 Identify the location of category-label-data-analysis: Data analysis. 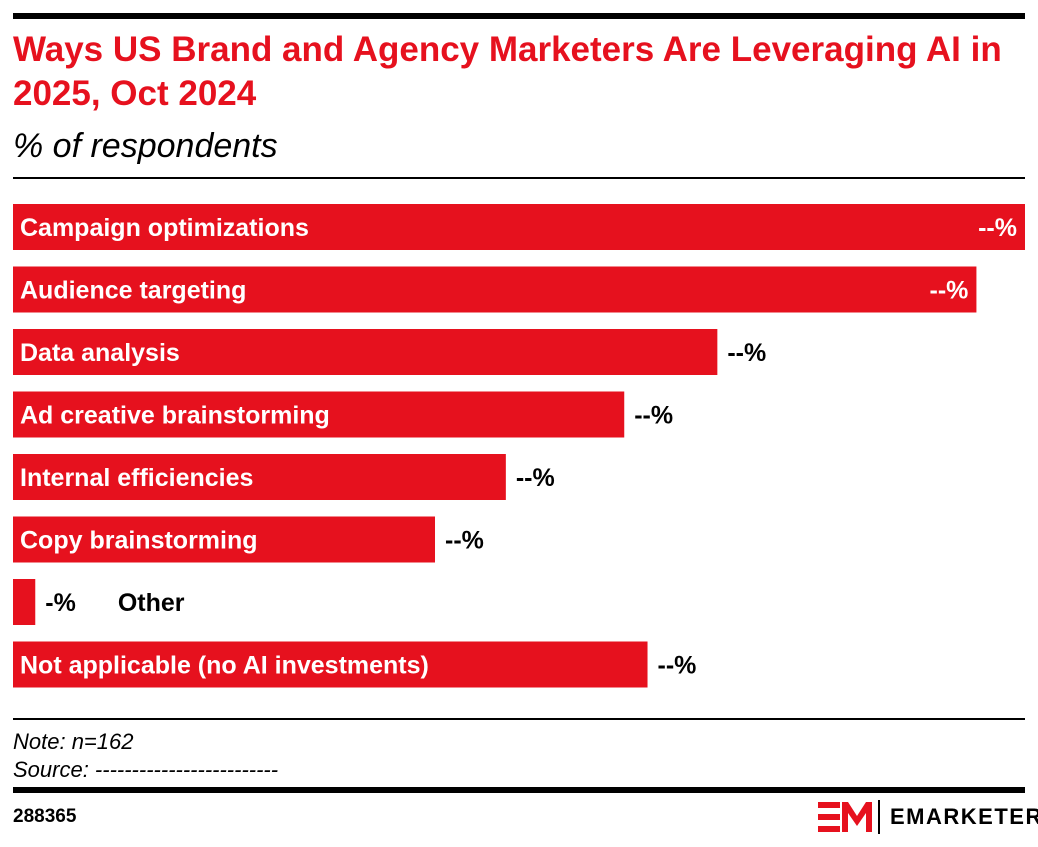
(100, 353).